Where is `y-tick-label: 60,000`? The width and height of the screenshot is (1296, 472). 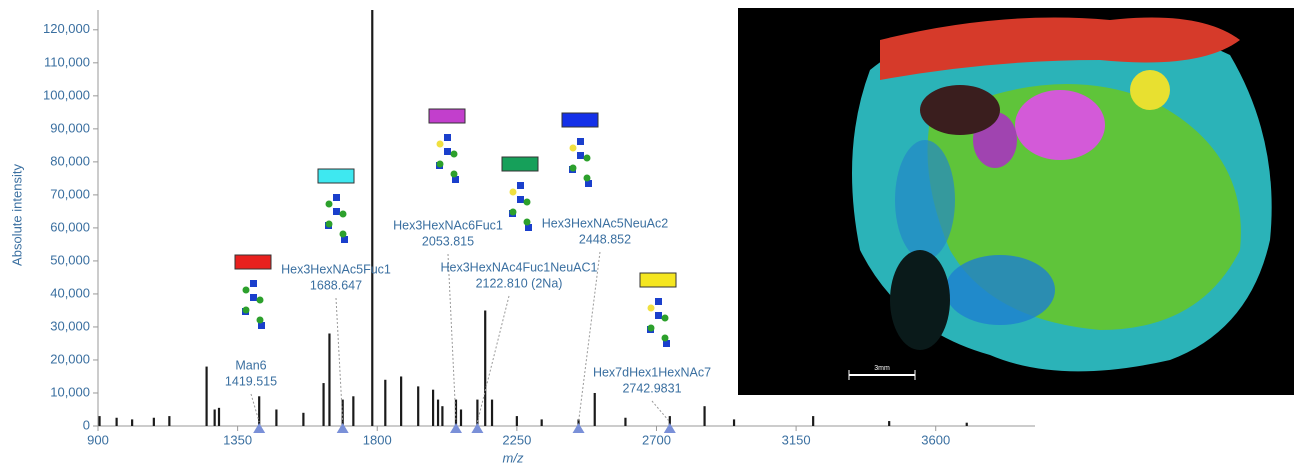 y-tick-label: 60,000 is located at coordinates (70, 226).